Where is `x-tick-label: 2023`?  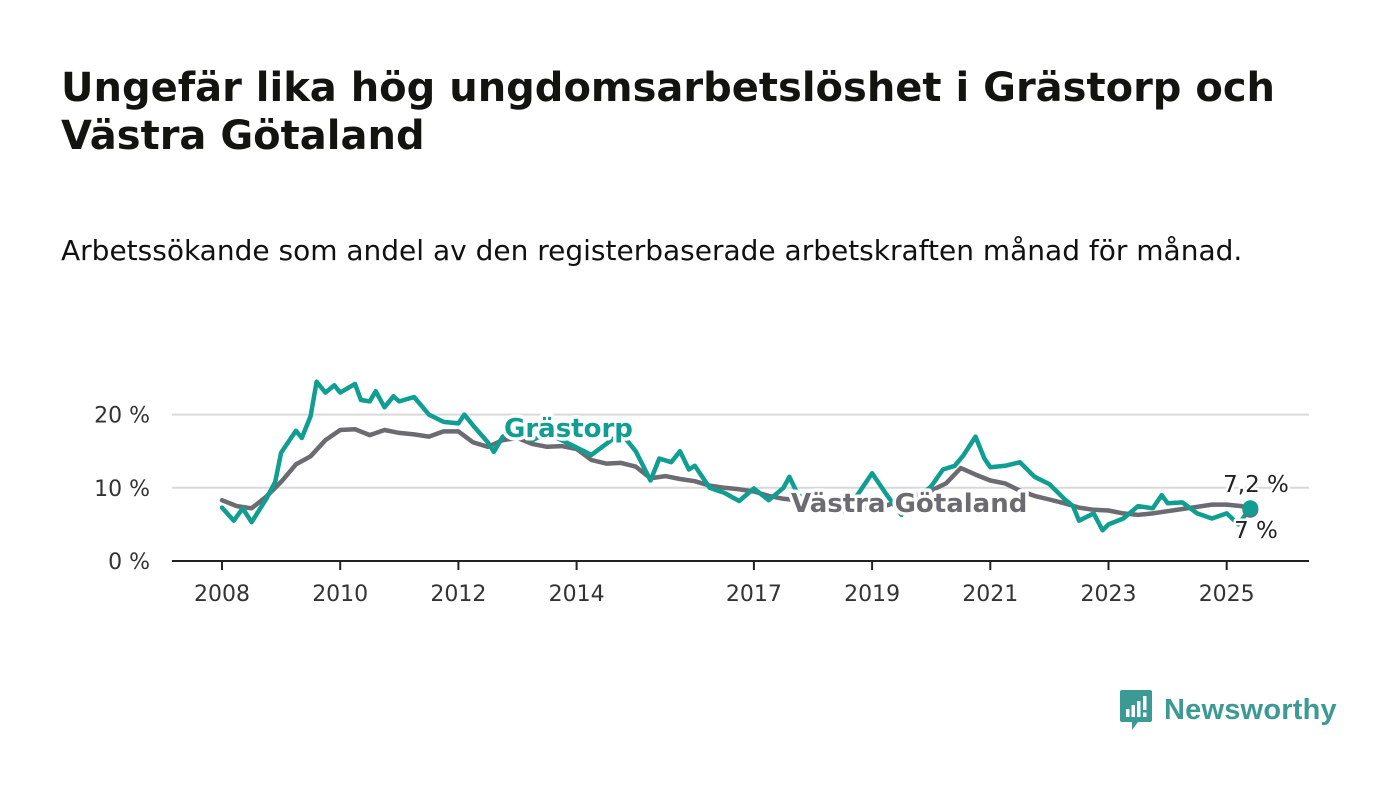
x-tick-label: 2023 is located at coordinates (1109, 594).